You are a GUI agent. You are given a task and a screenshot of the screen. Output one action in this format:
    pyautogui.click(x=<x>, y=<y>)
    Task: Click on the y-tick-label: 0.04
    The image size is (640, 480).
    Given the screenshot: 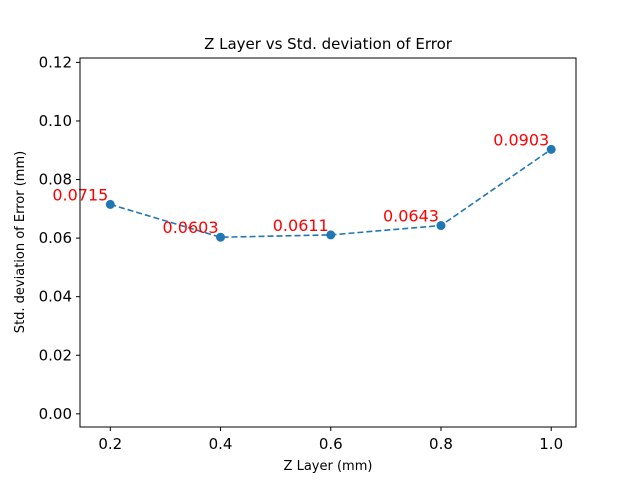 What is the action you would take?
    pyautogui.click(x=55, y=297)
    